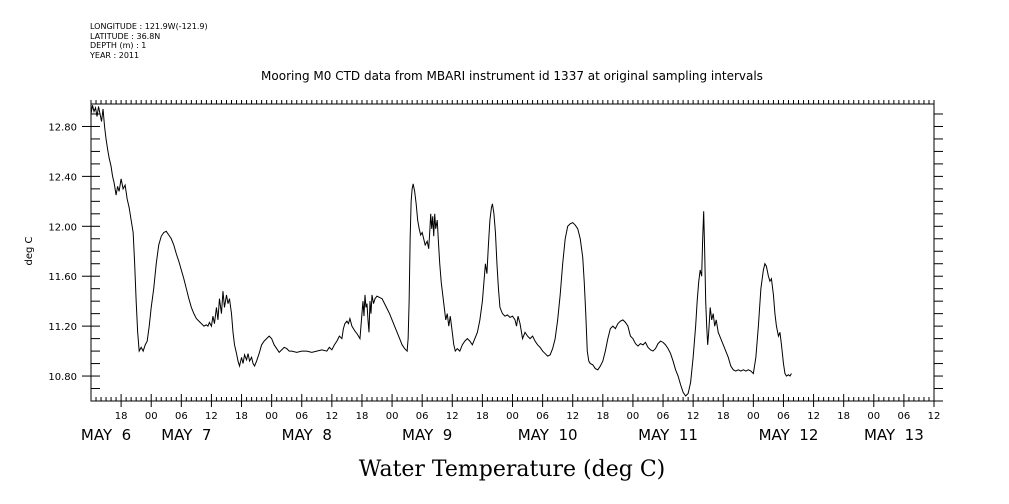  I want to click on x-axis-label: Water Temperature (deg C), so click(512, 469).